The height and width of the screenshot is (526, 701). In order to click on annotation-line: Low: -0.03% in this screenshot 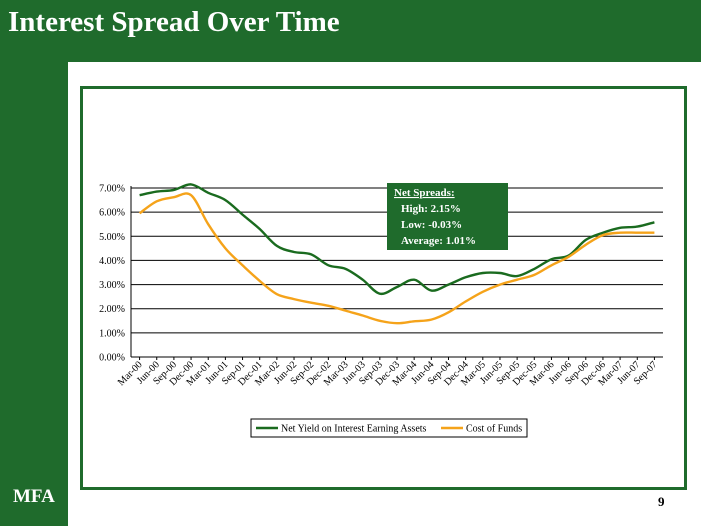, I will do `click(431, 225)`.